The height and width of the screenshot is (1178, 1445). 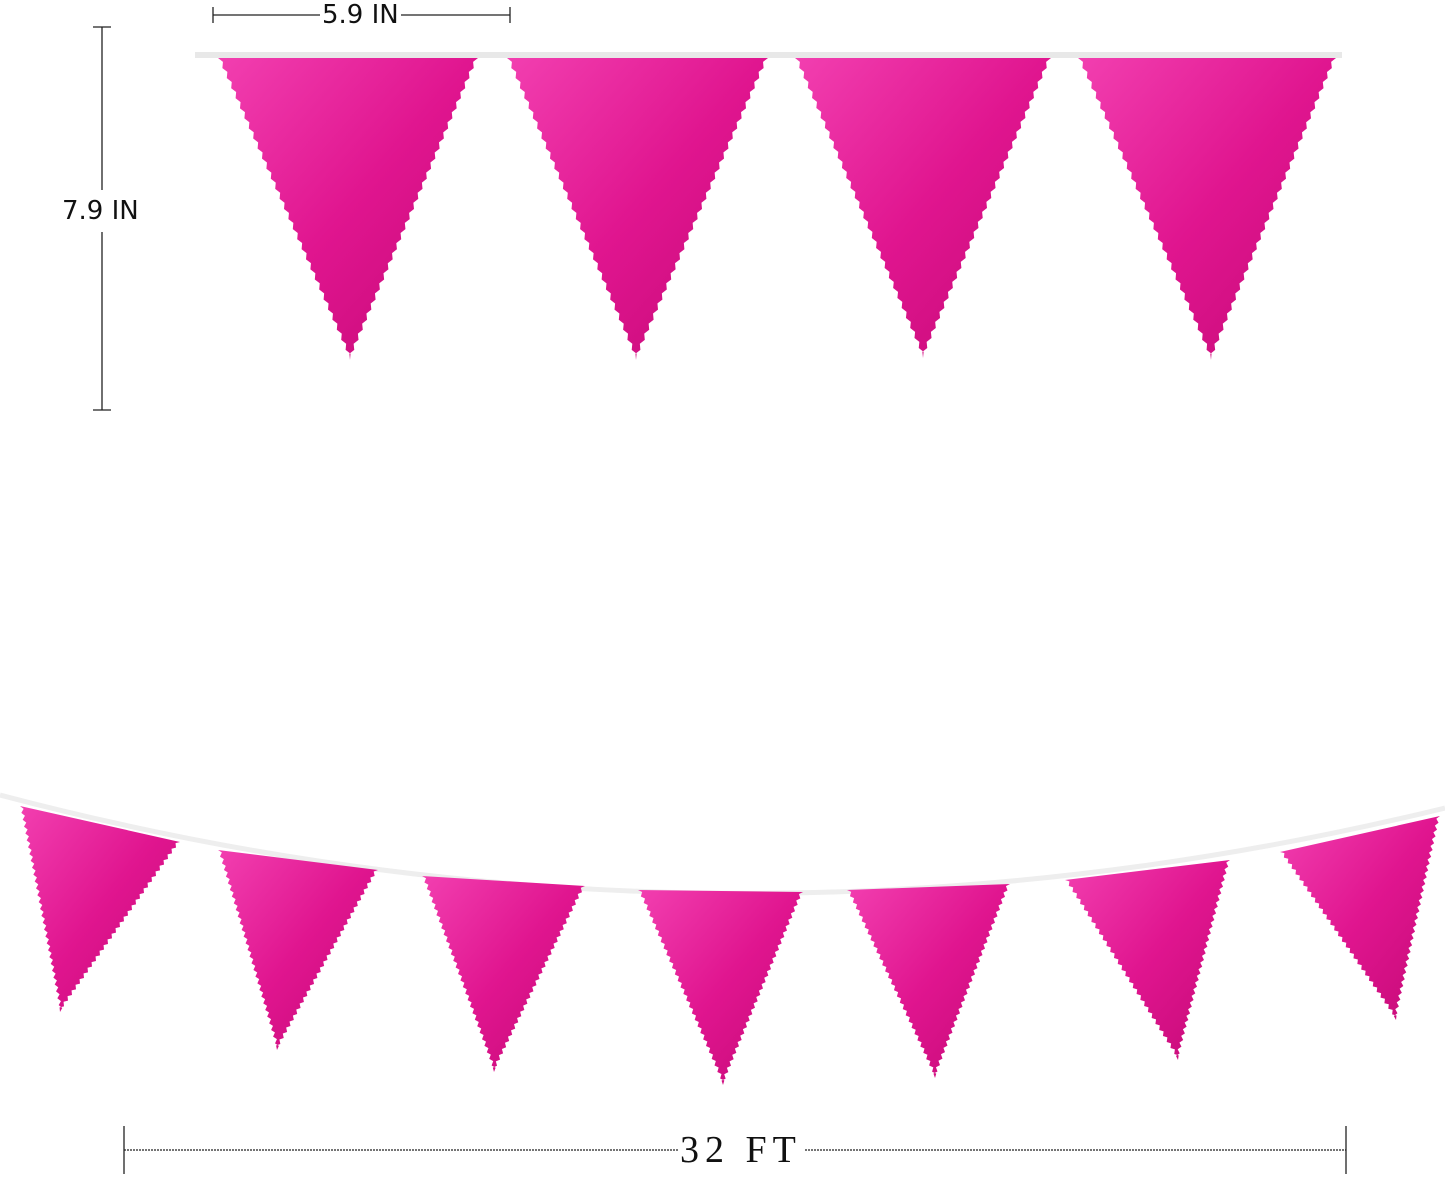 I want to click on bottom-string, so click(x=722, y=844).